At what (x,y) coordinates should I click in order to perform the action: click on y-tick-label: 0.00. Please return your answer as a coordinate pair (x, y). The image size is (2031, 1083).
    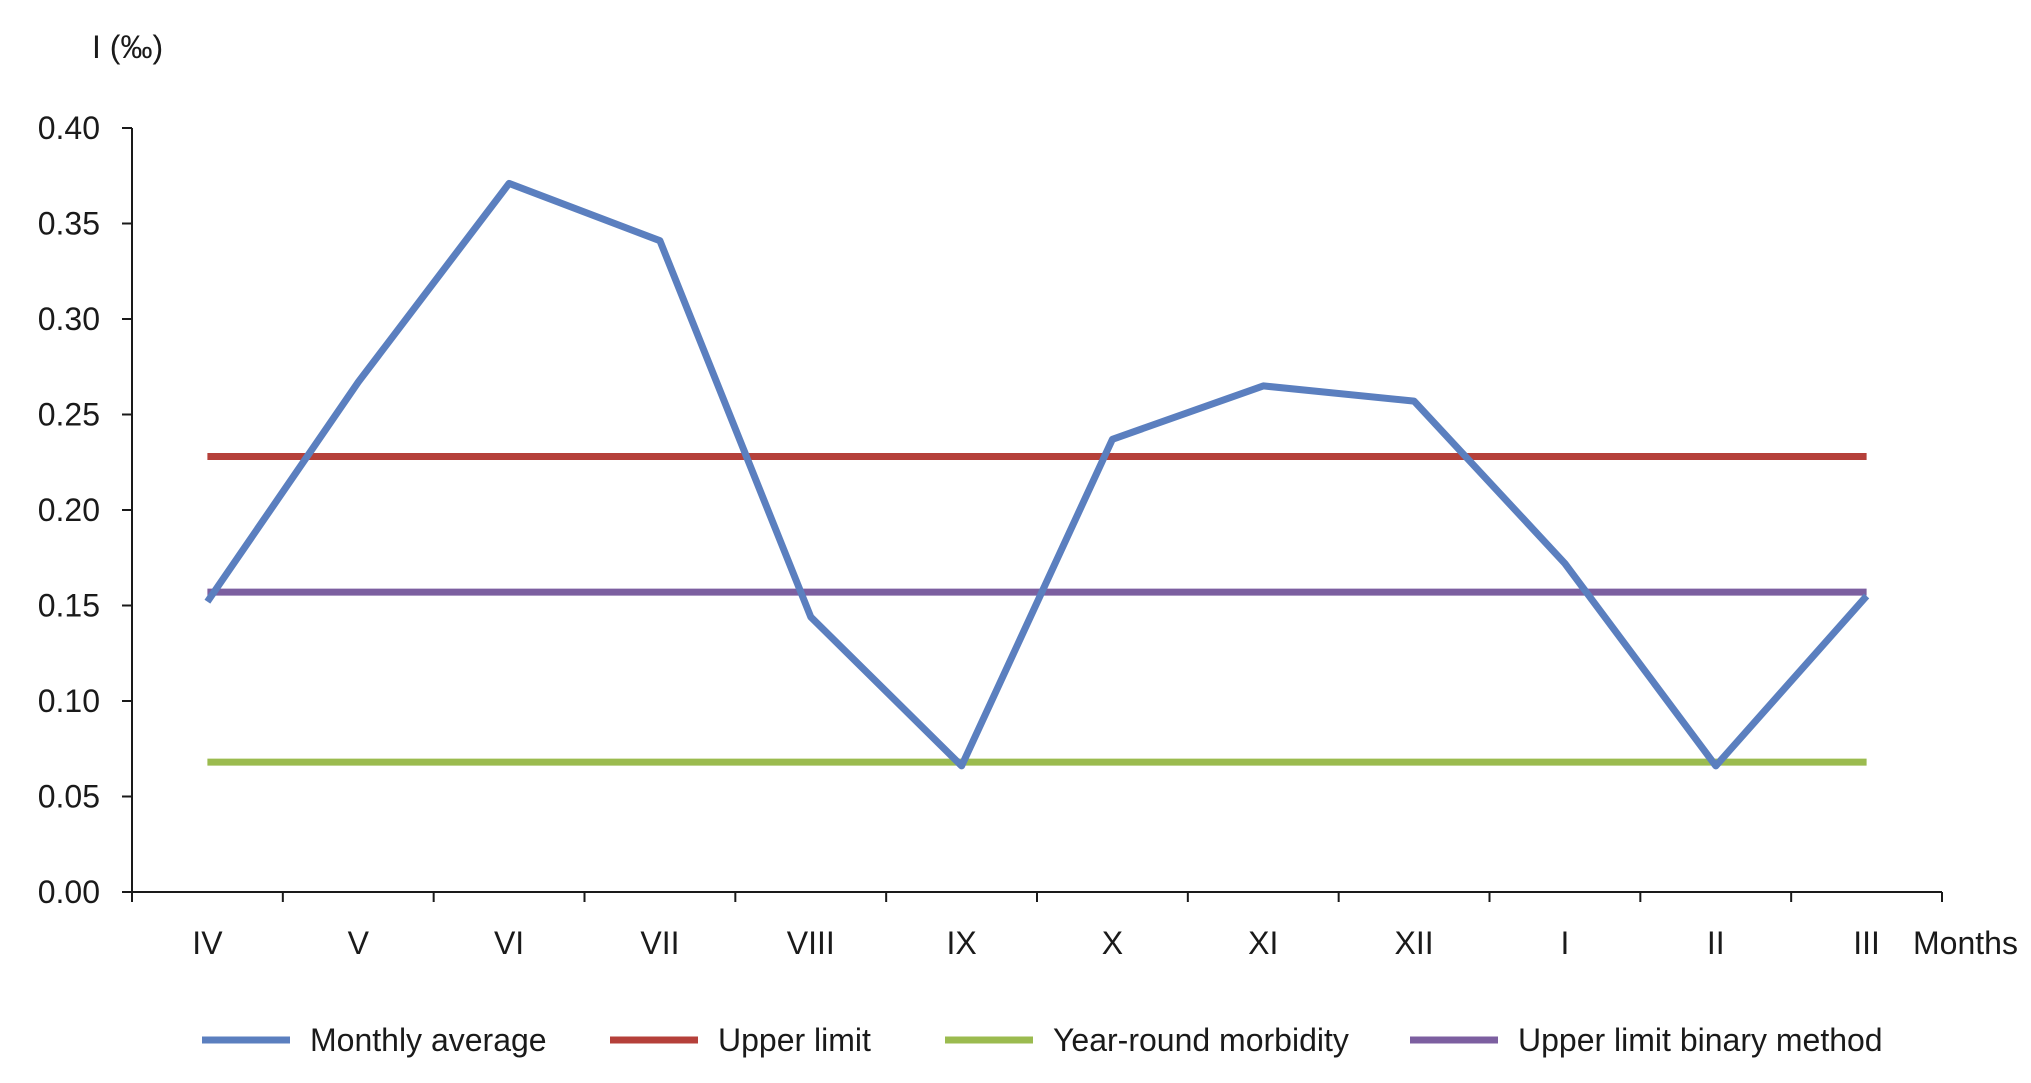
    Looking at the image, I should click on (69, 892).